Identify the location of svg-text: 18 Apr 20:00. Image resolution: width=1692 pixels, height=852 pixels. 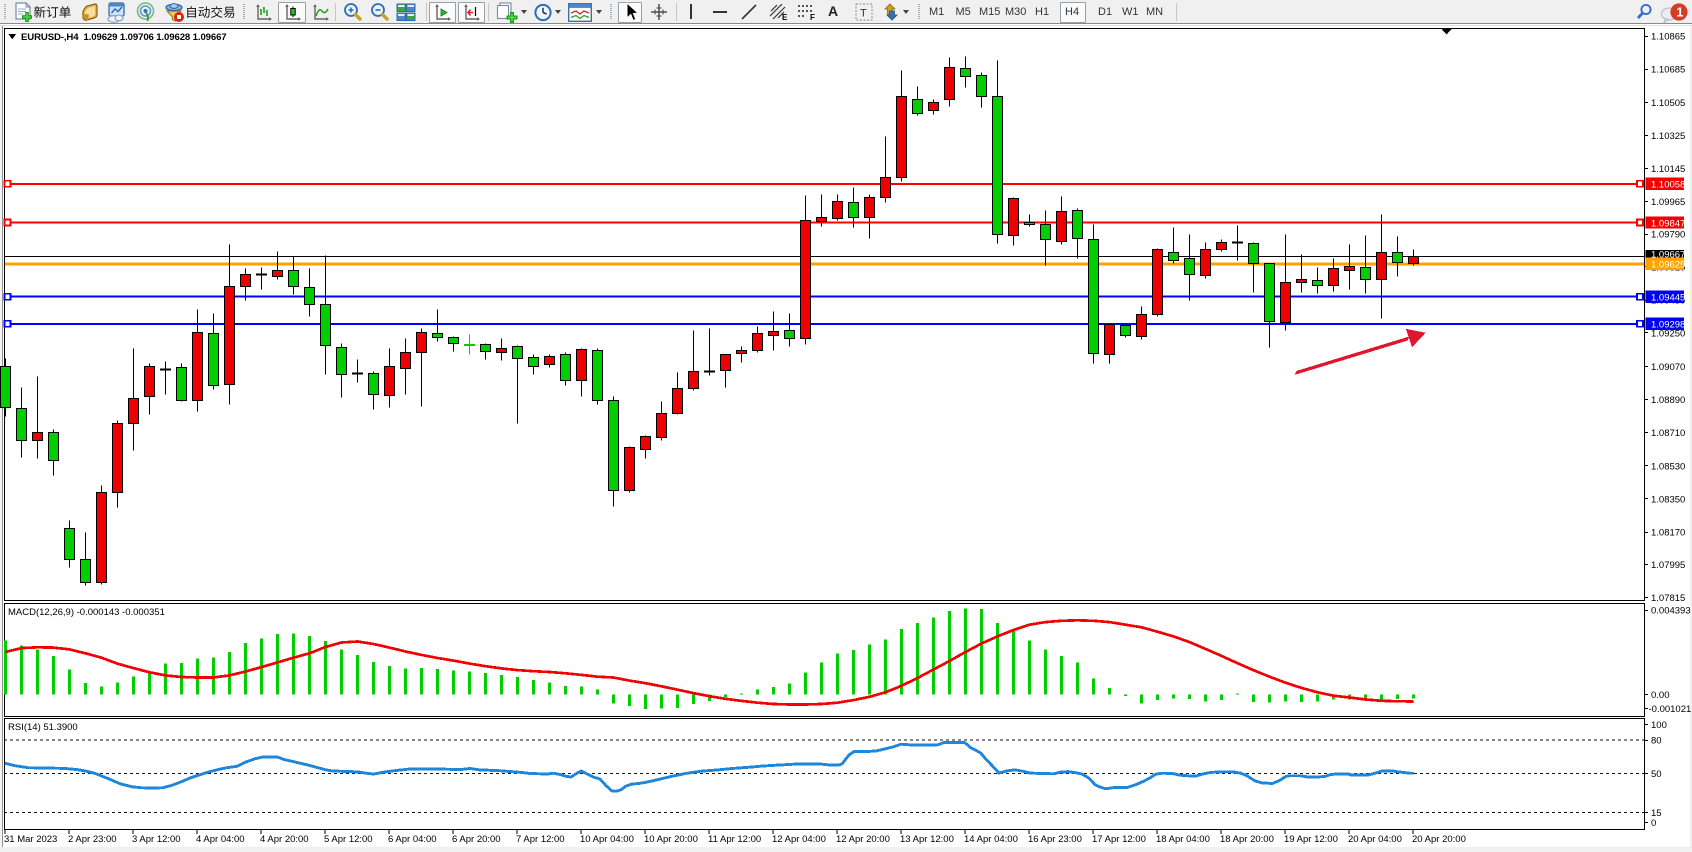
(1247, 839).